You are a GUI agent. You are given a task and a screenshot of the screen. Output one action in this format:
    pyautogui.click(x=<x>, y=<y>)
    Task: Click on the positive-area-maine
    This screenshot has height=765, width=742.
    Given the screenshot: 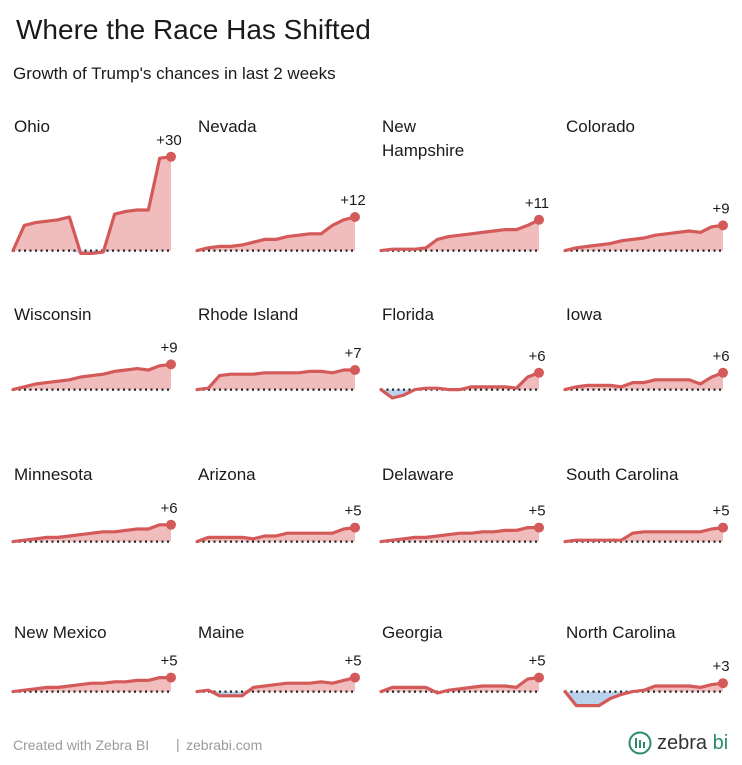 What is the action you would take?
    pyautogui.click(x=276, y=685)
    